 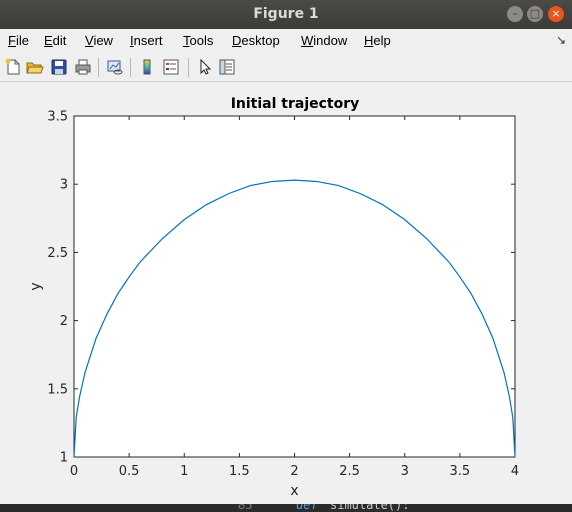 I want to click on menu-file-label: ile, so click(x=22, y=40).